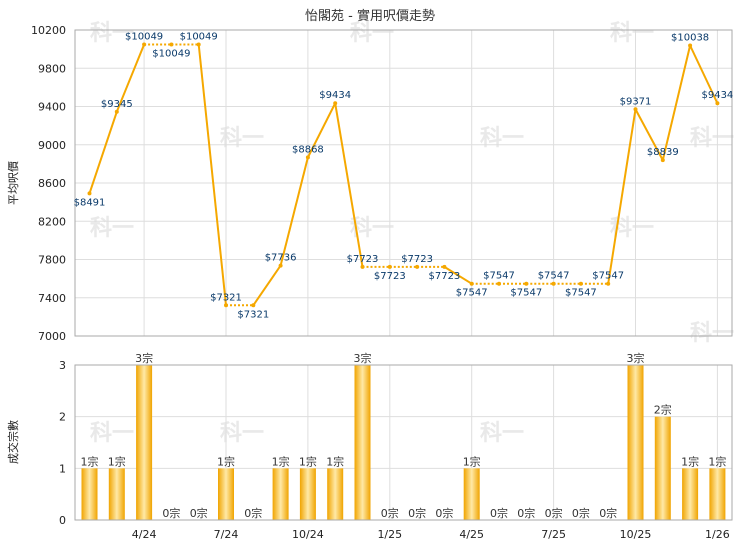 The width and height of the screenshot is (740, 550). Describe the element at coordinates (663, 410) in the screenshot. I see `volume-data-label: 2宗` at that location.